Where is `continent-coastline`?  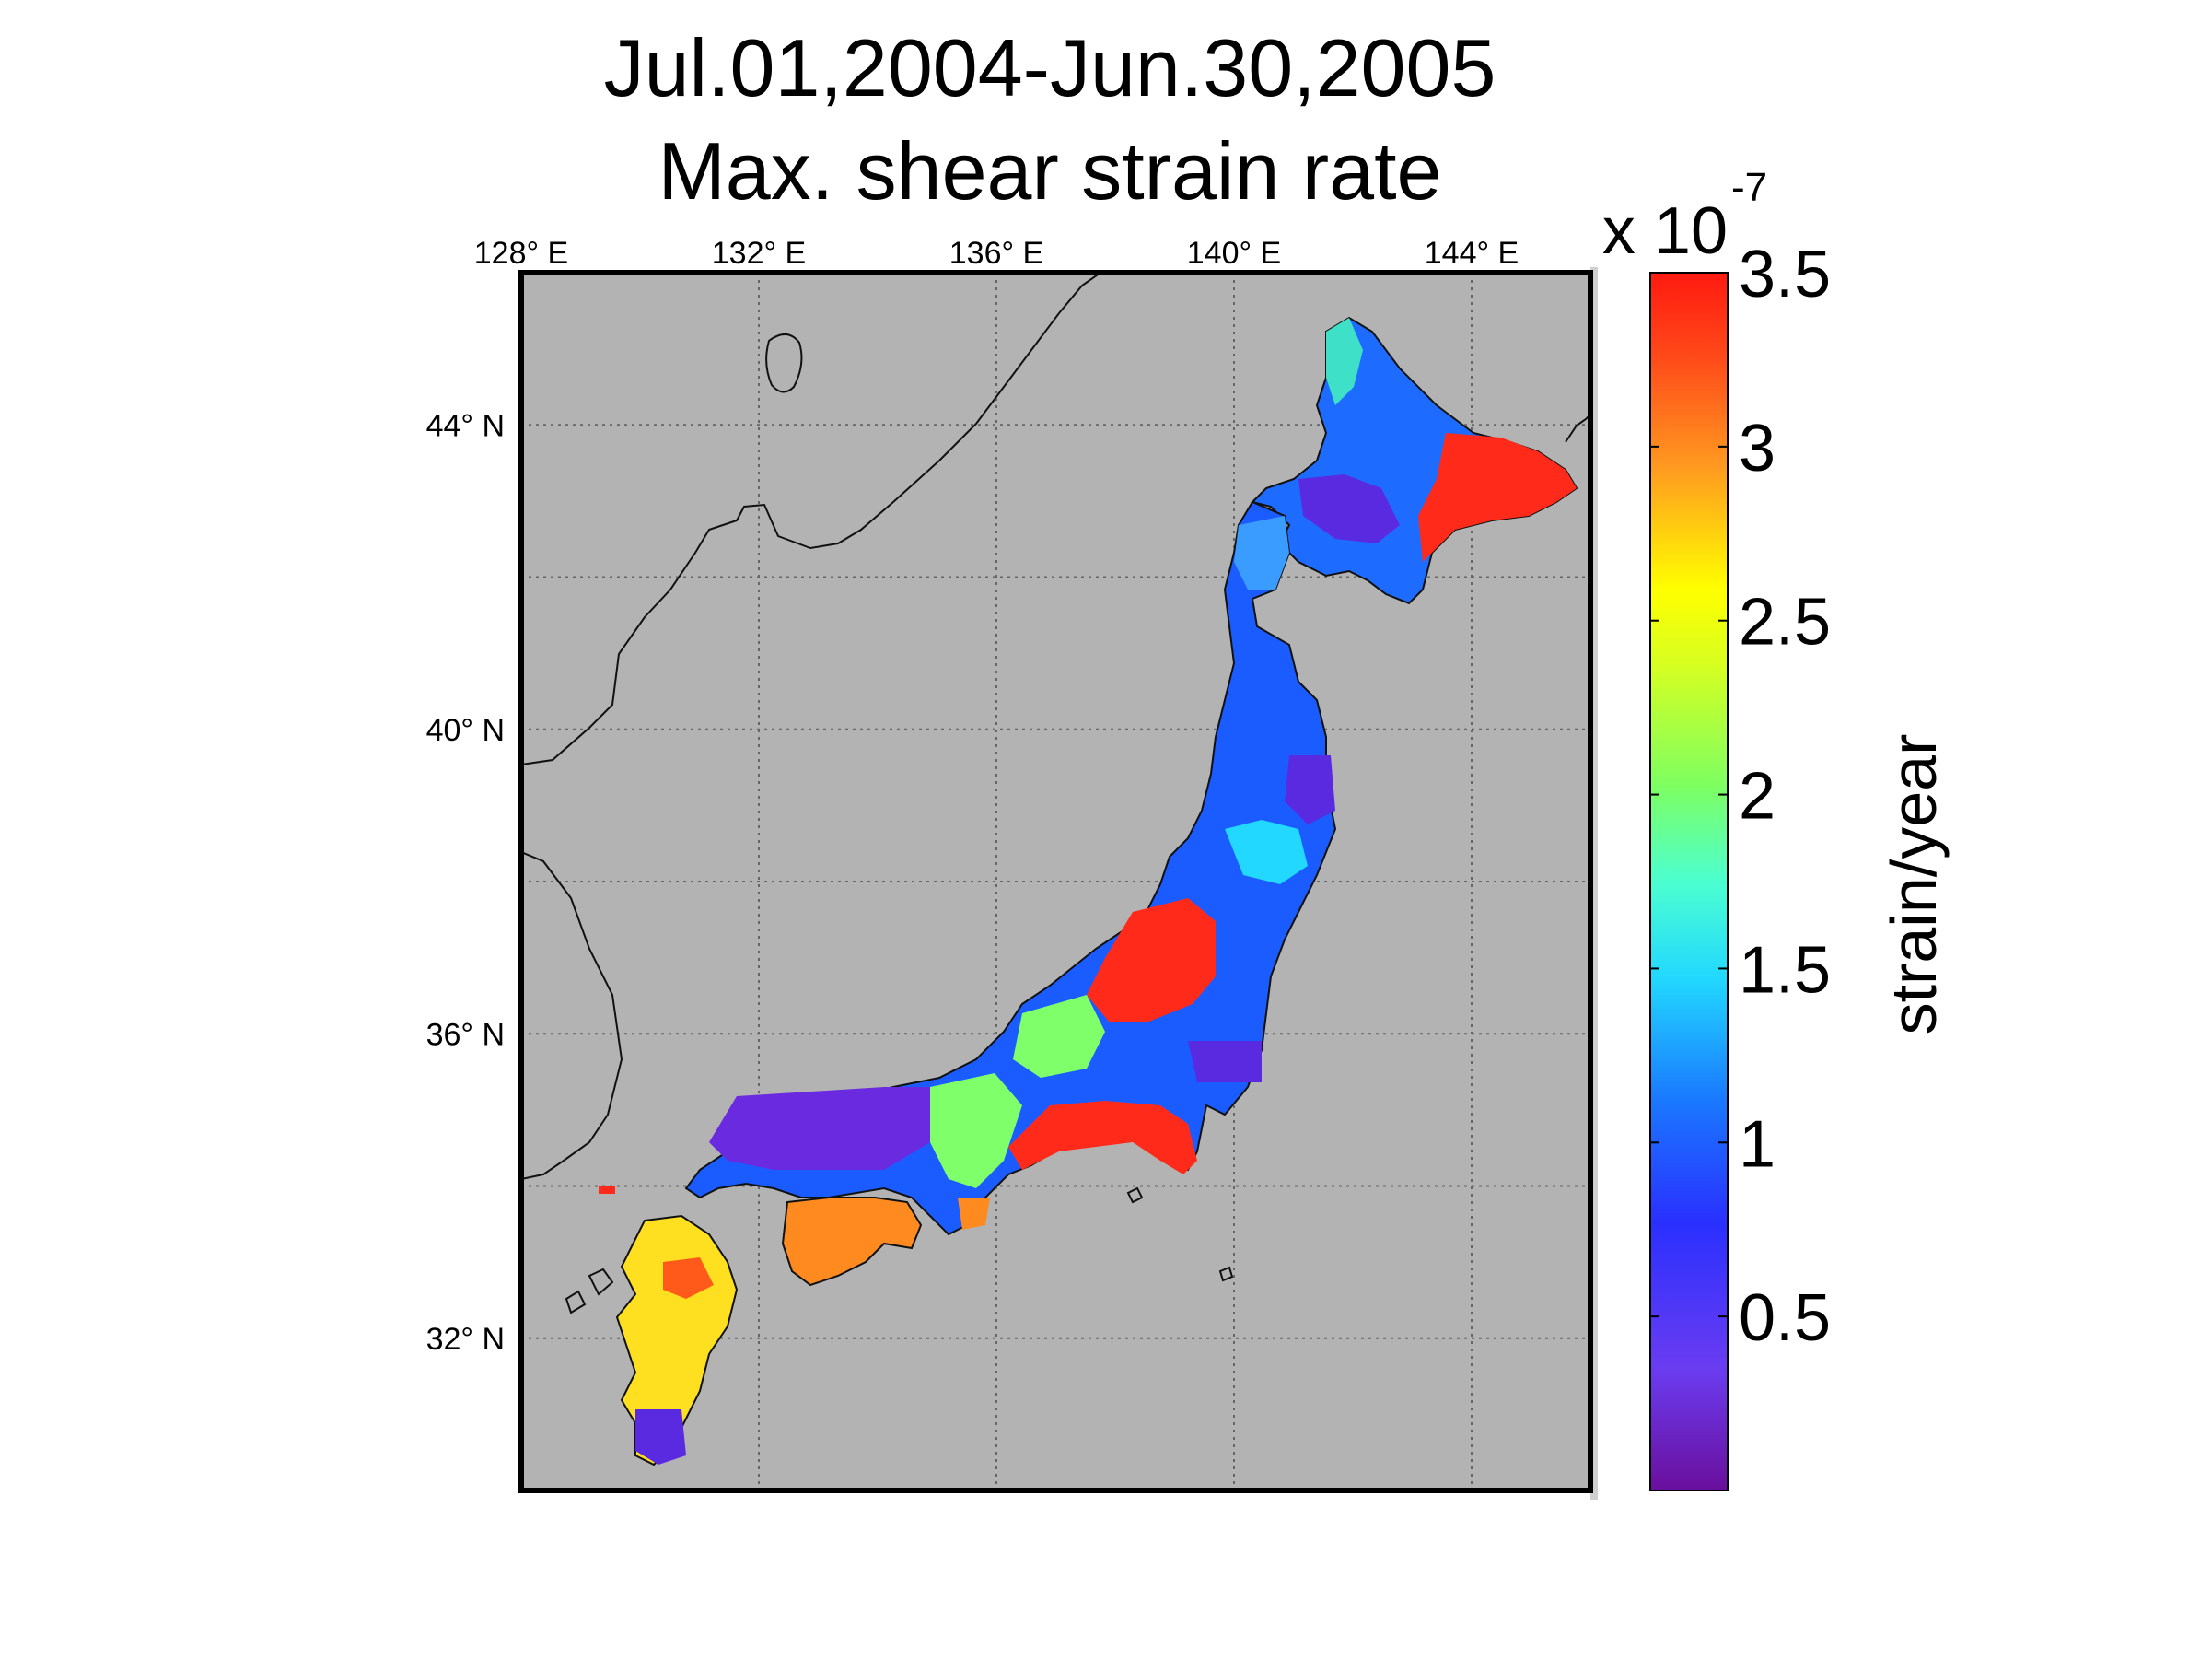
continent-coastline is located at coordinates (811, 519).